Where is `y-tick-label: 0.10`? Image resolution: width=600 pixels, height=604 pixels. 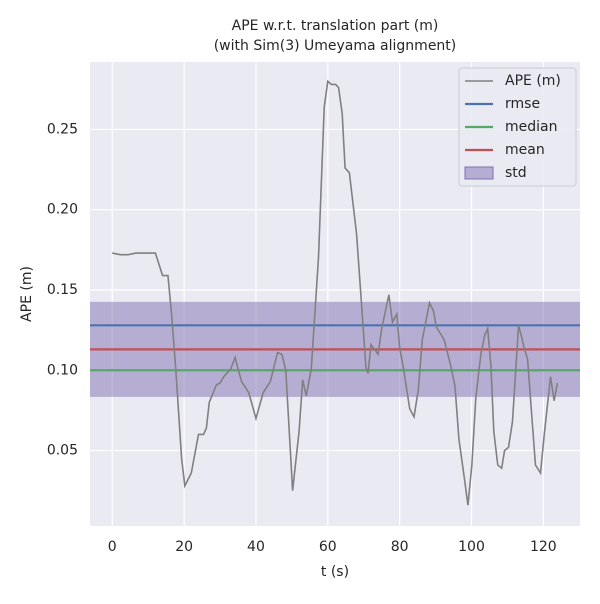
y-tick-label: 0.10 is located at coordinates (62, 370).